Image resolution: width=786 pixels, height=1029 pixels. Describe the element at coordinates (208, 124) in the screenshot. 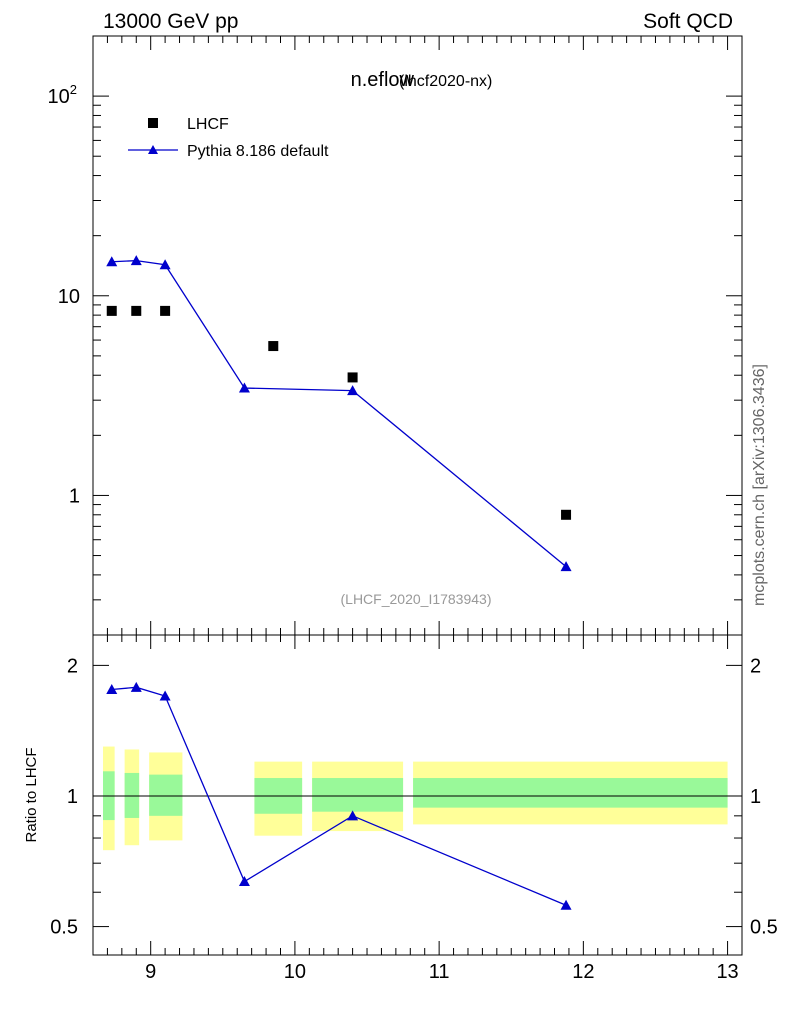

I see `legend-label-lhcf: LHCF` at that location.